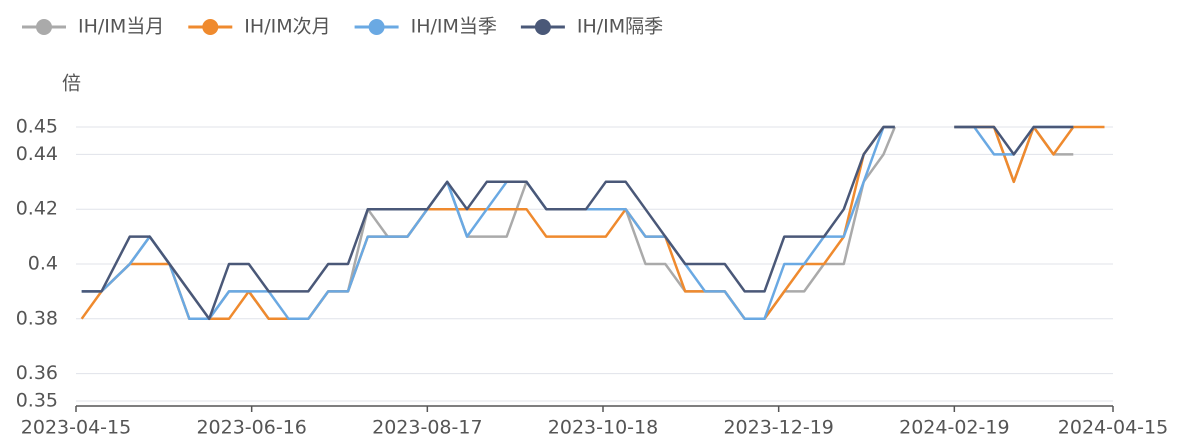  I want to click on legend-item: IH/IM当季, so click(425, 27).